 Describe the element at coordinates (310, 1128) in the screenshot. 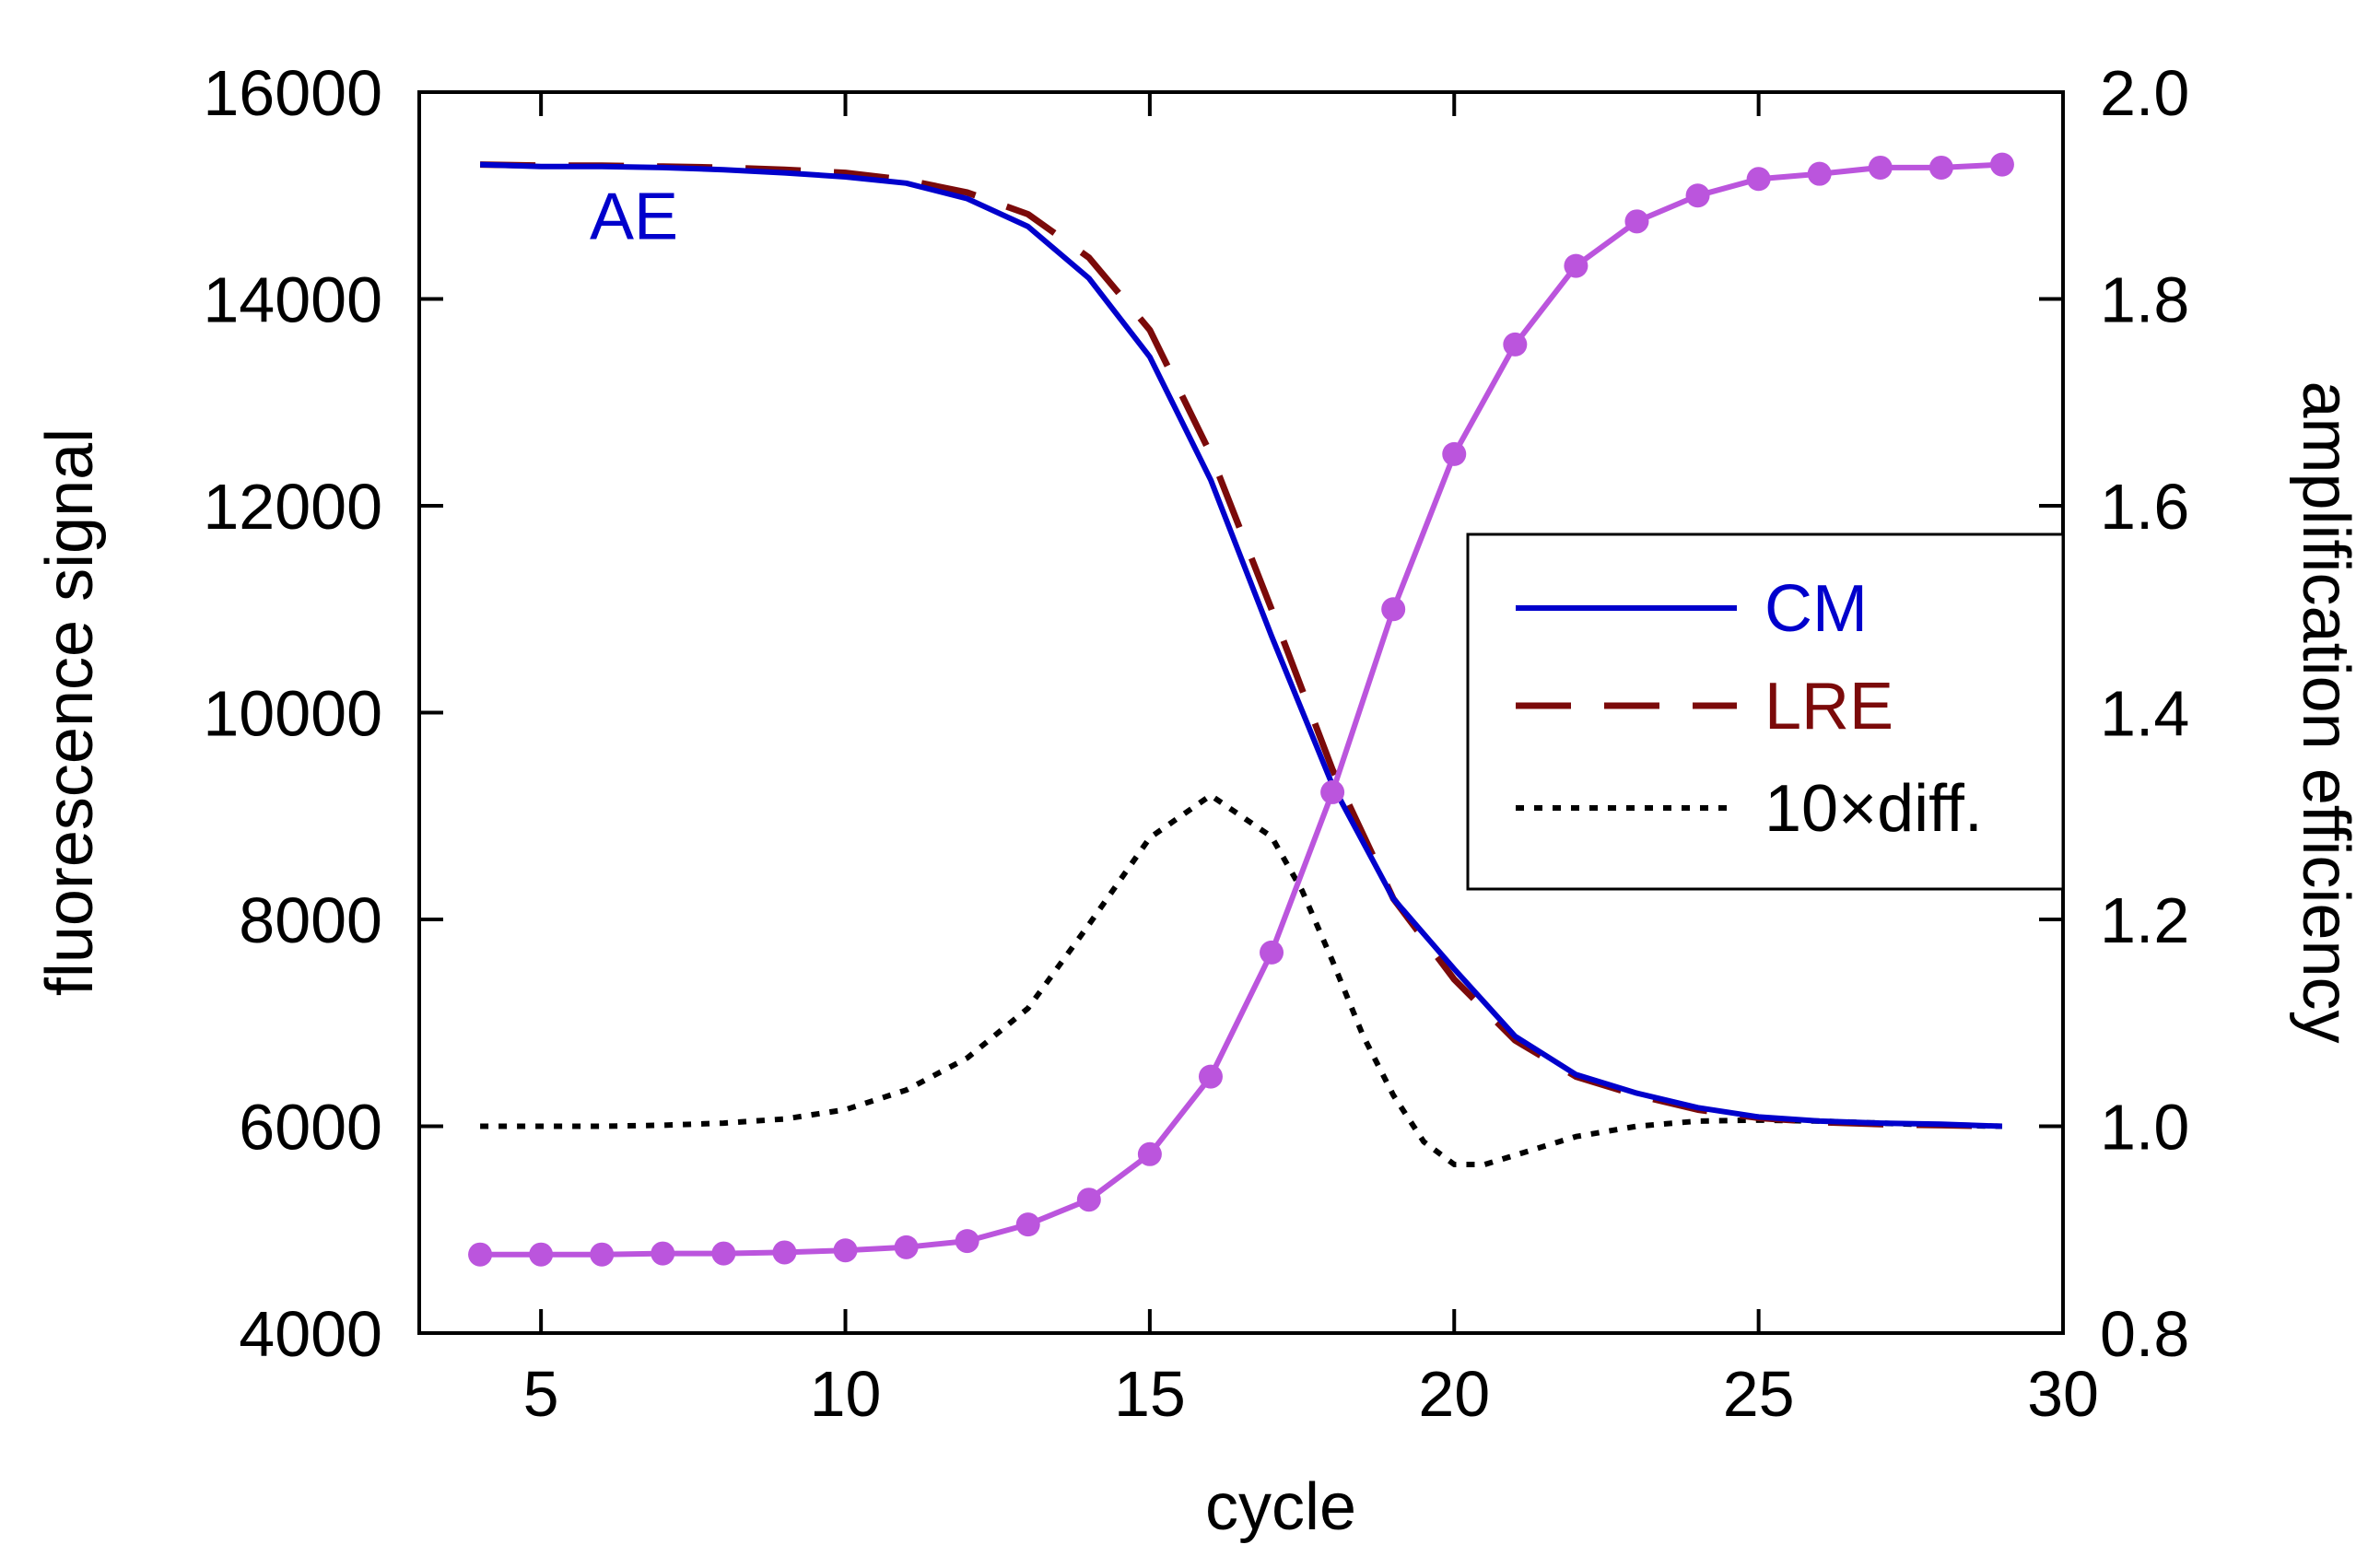

I see `y-left-tick-label: 6000` at that location.